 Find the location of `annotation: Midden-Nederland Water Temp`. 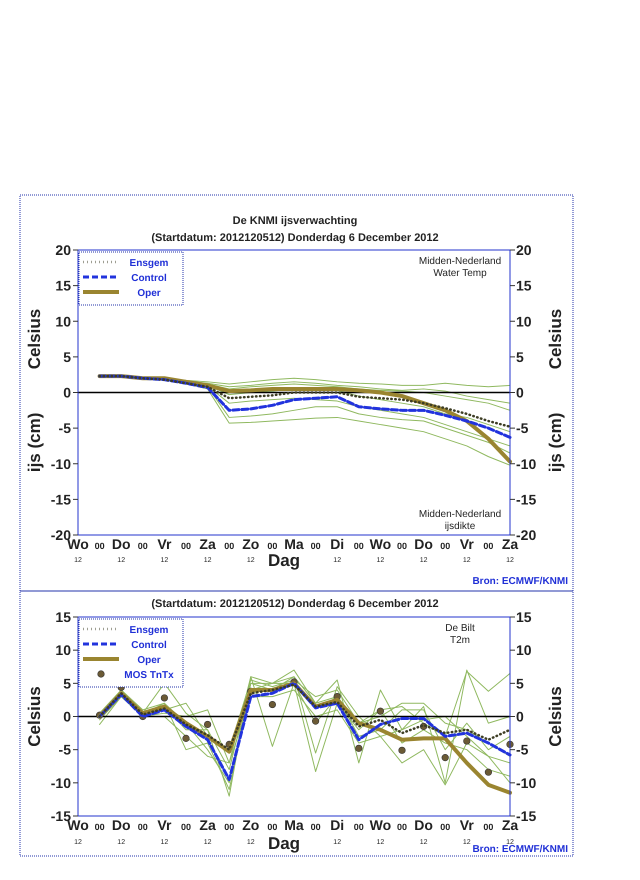

annotation: Midden-Nederland Water Temp is located at coordinates (460, 267).